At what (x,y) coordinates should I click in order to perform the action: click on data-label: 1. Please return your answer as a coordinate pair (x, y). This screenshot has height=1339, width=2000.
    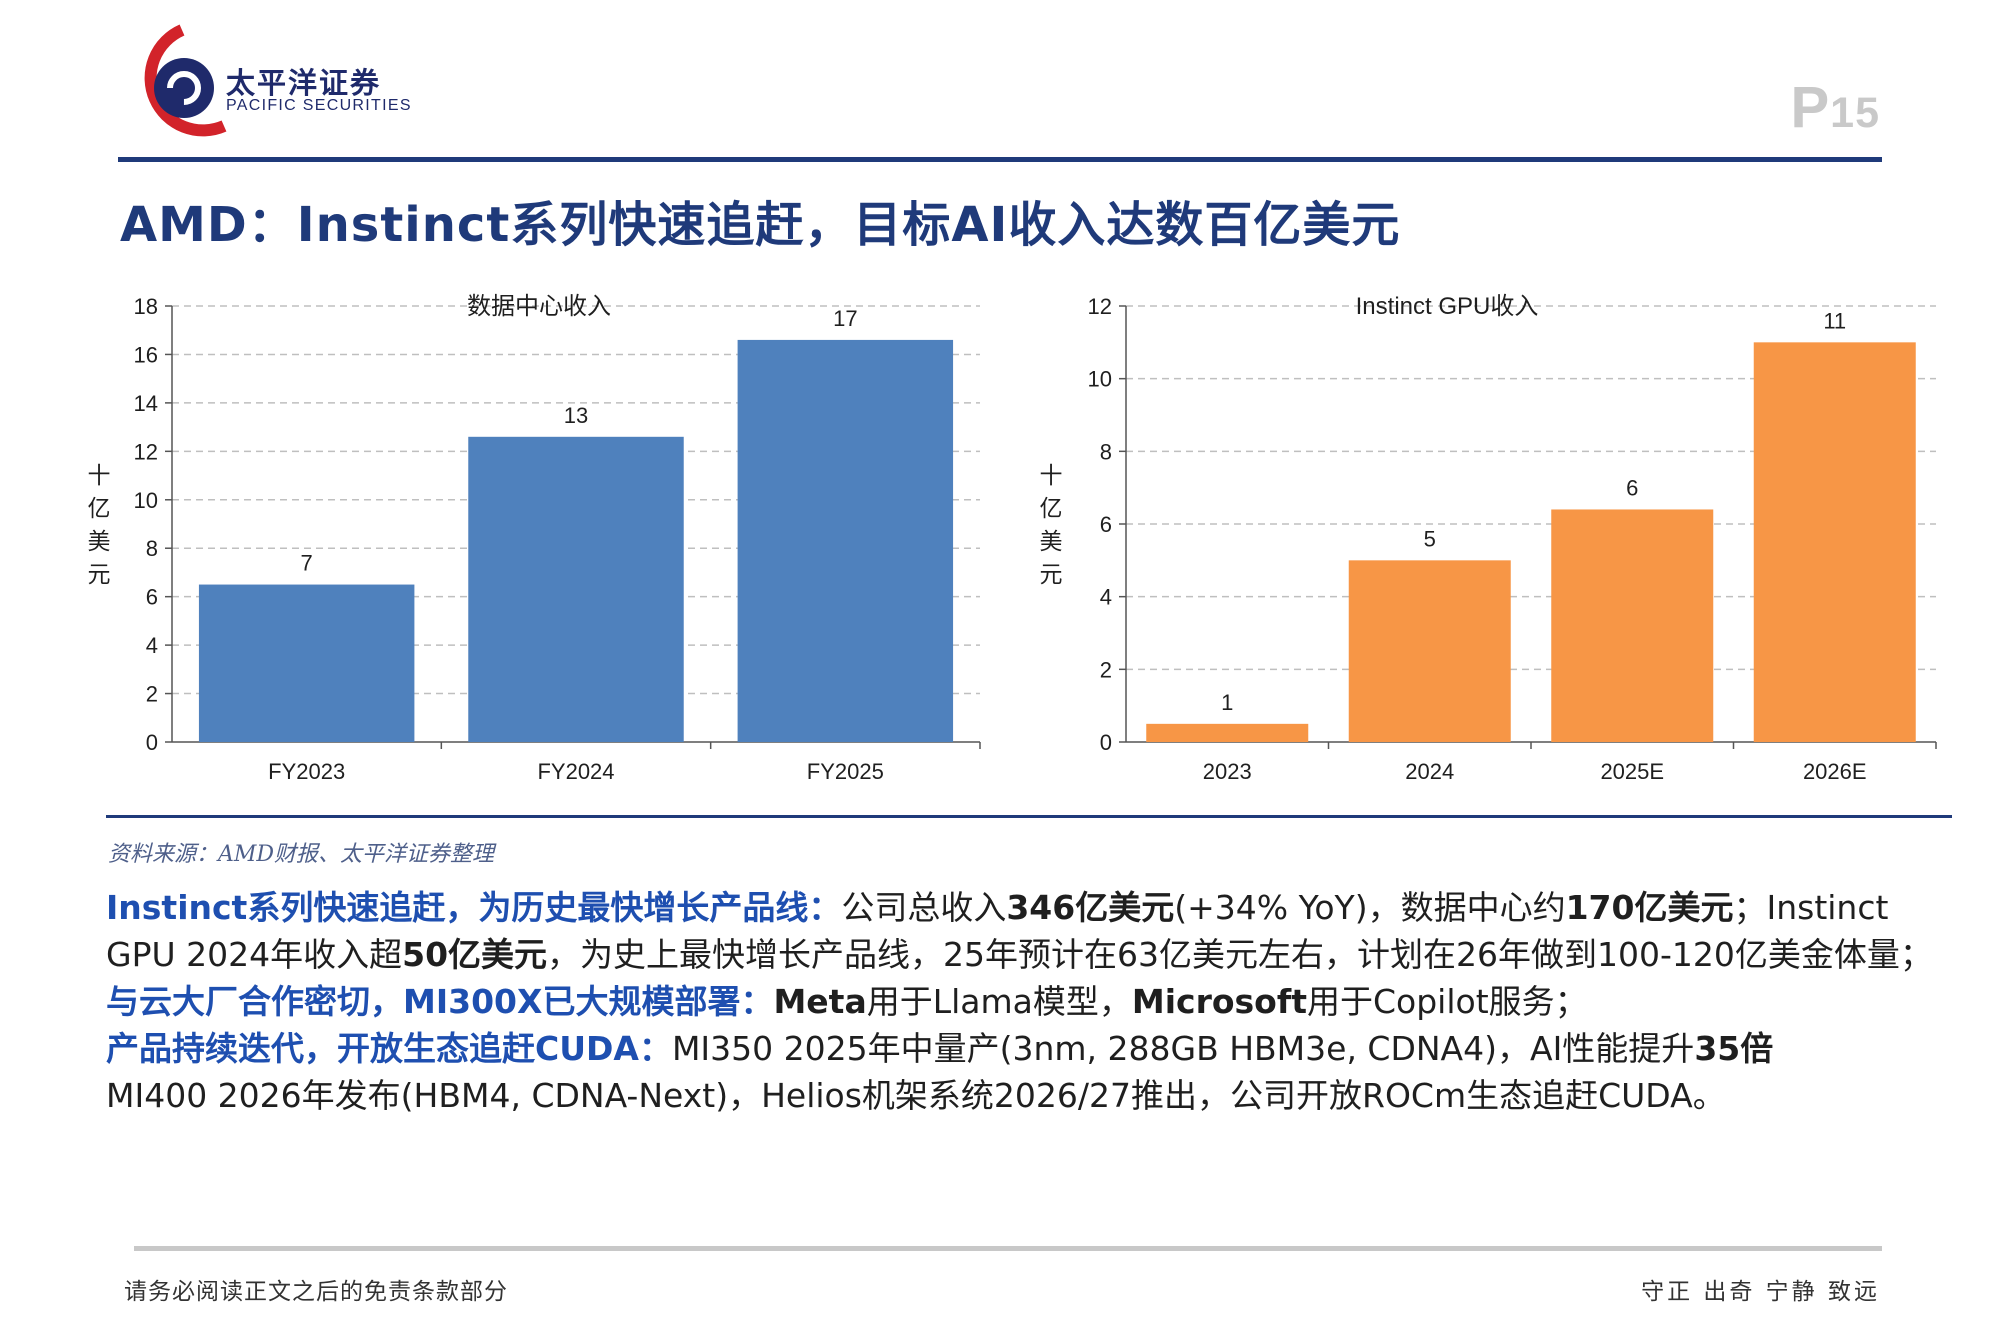
    Looking at the image, I should click on (1227, 702).